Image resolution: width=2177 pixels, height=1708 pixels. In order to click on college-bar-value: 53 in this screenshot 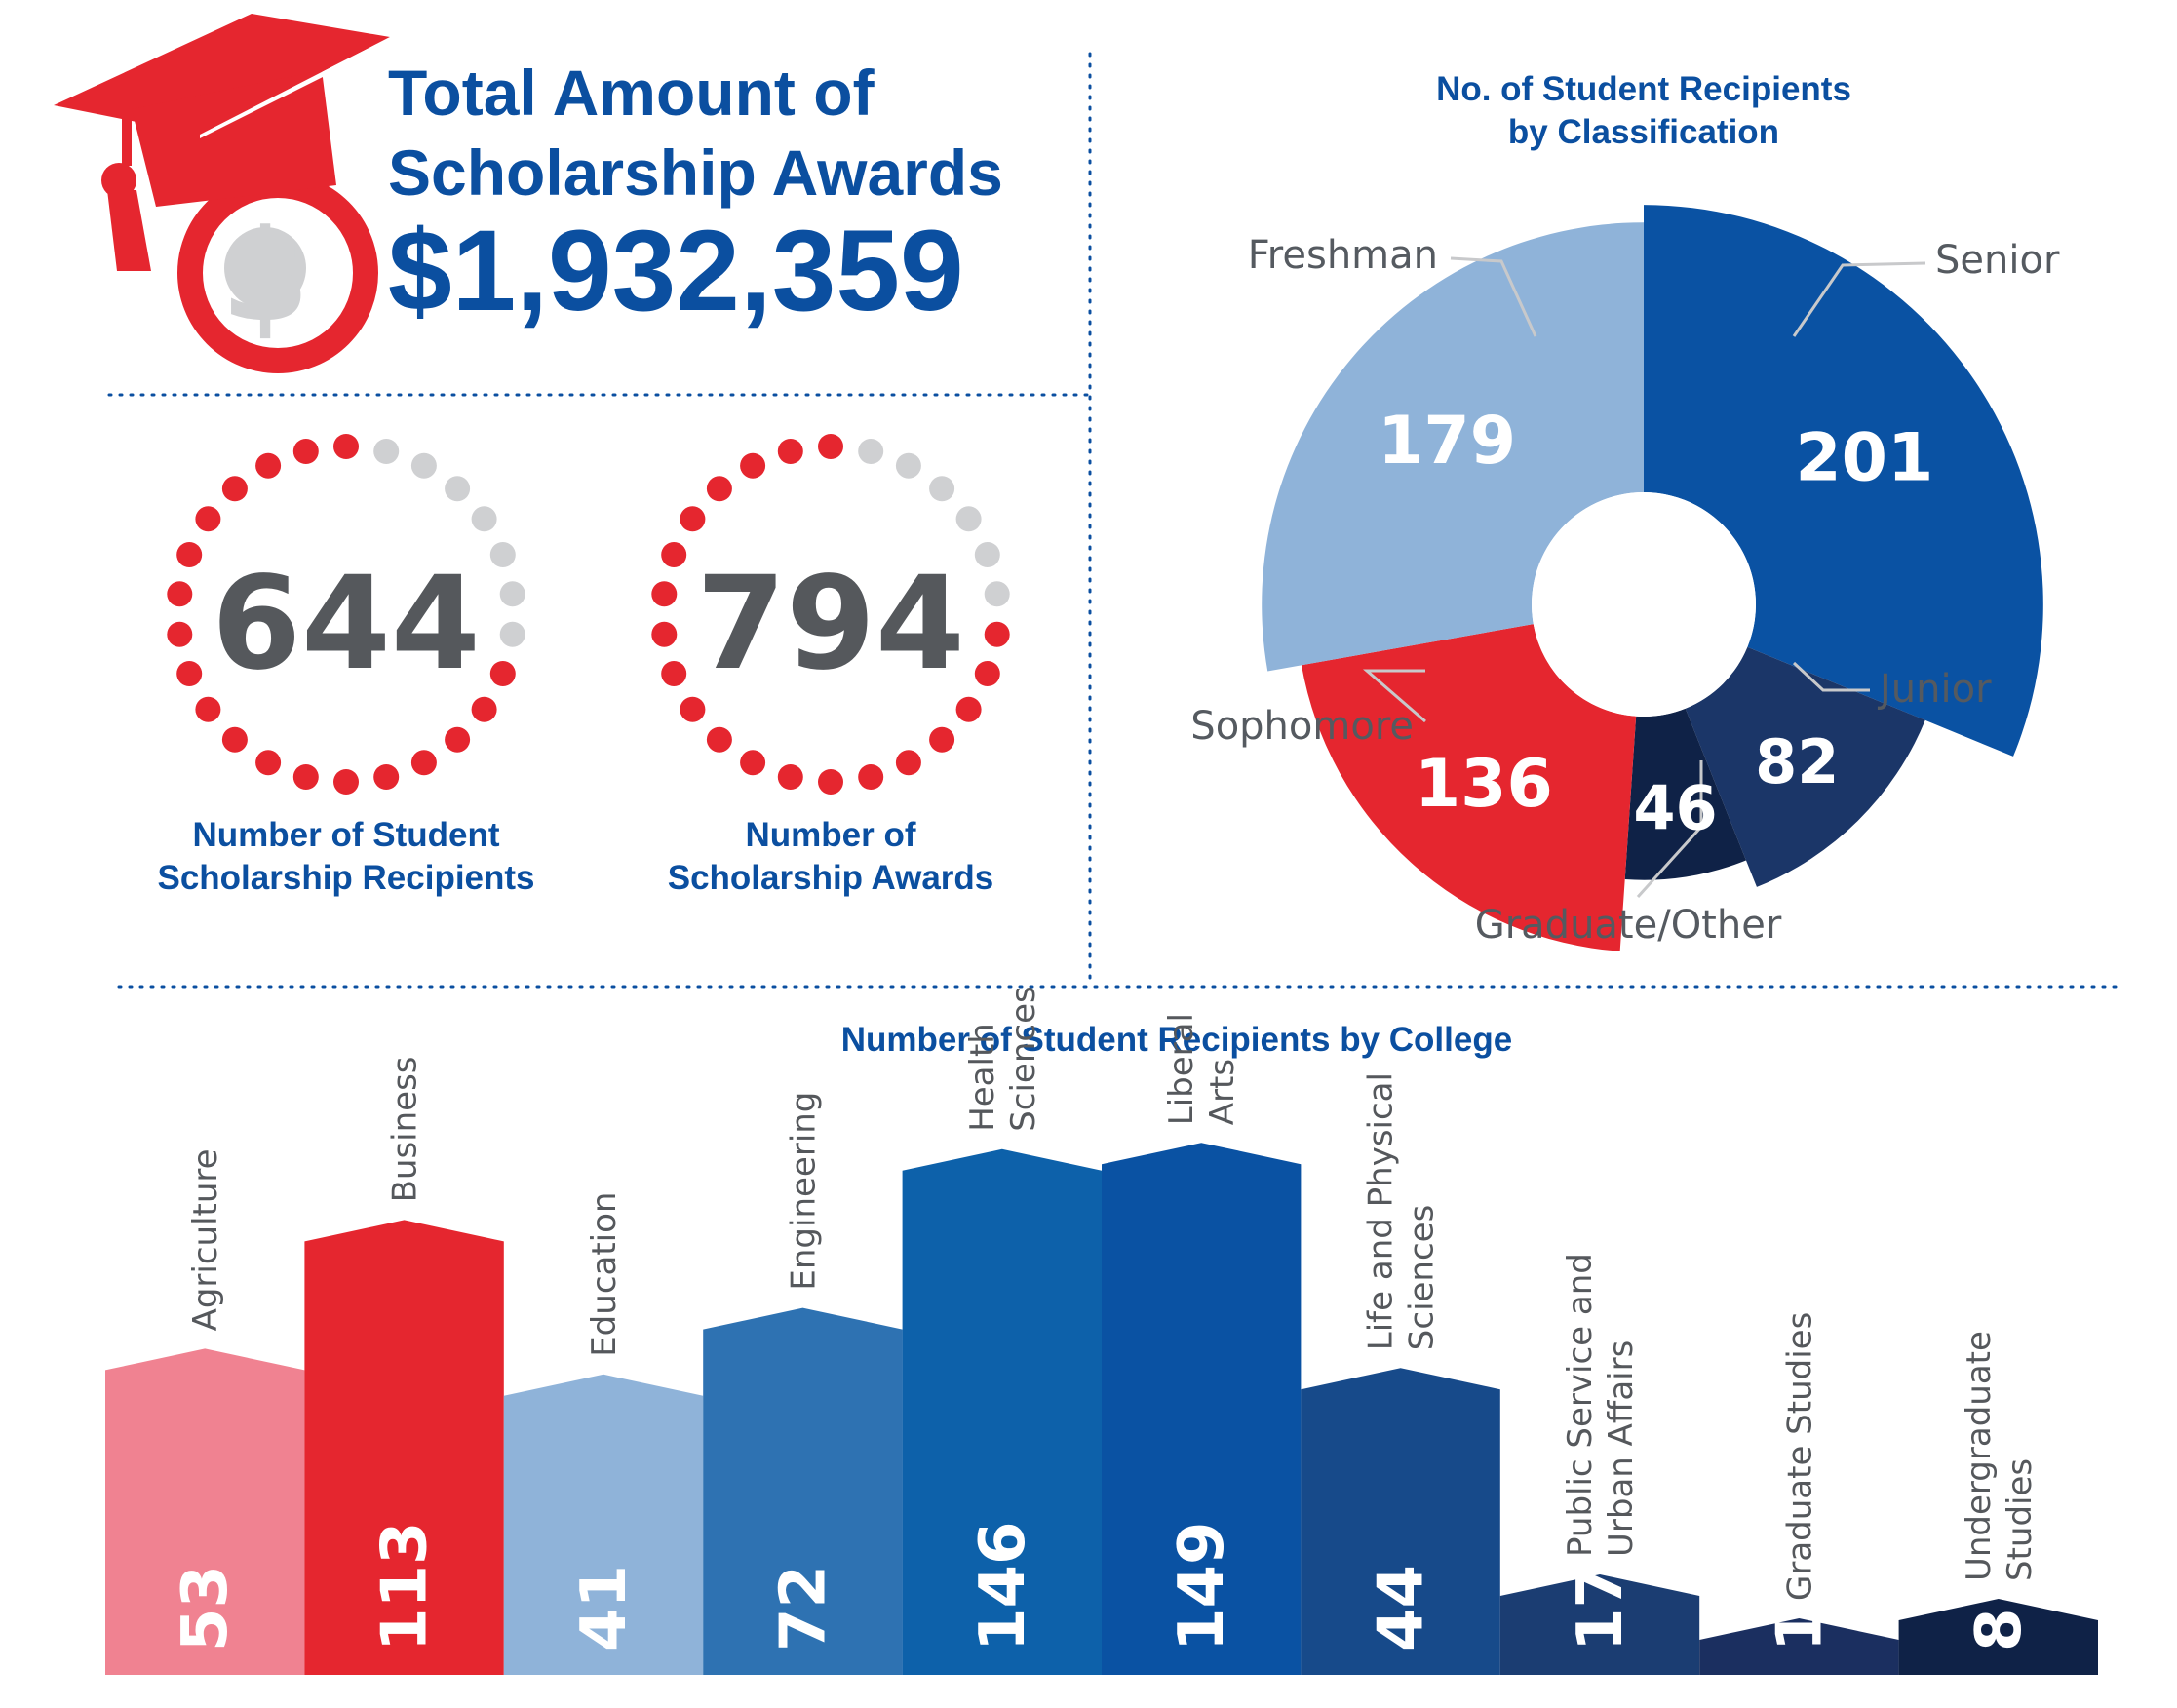, I will do `click(206, 1608)`.